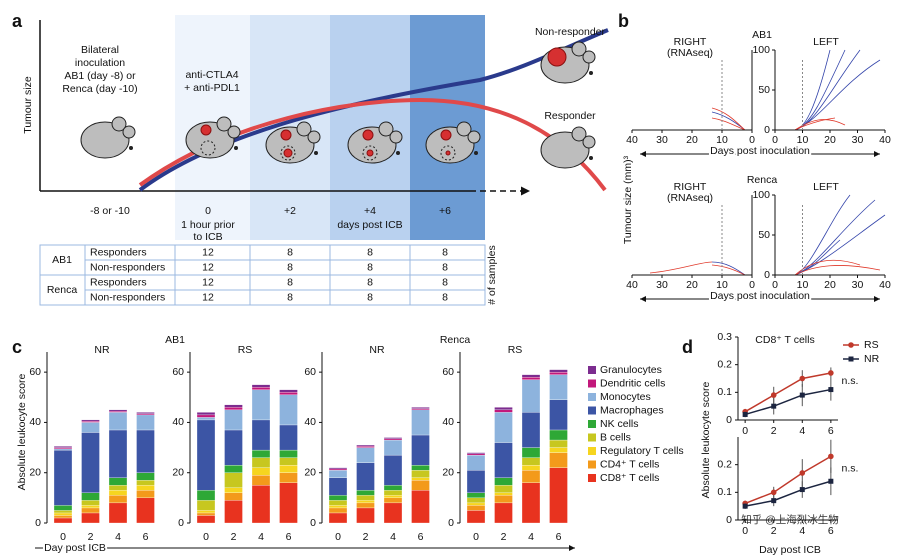 This screenshot has height=558, width=924. Describe the element at coordinates (615, 437) in the screenshot. I see `legend-label: B cells` at that location.